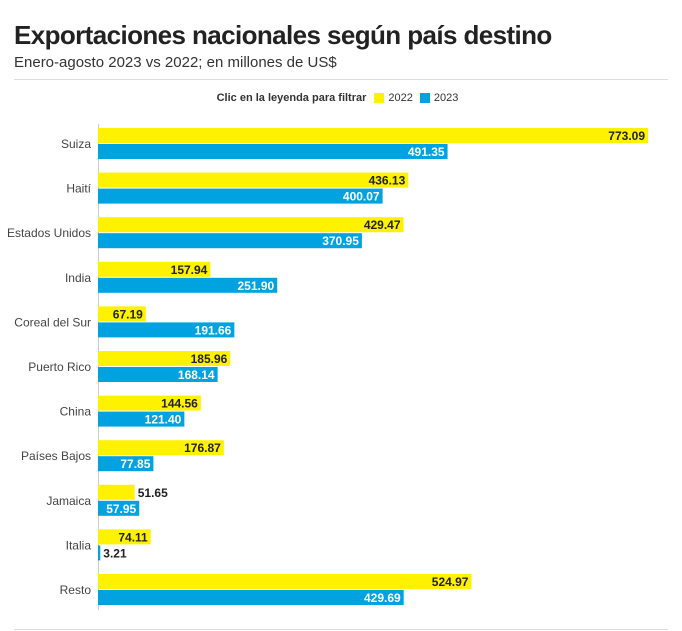 The width and height of the screenshot is (682, 631). What do you see at coordinates (133, 537) in the screenshot?
I see `data-label-2022-italia: 74.11` at bounding box center [133, 537].